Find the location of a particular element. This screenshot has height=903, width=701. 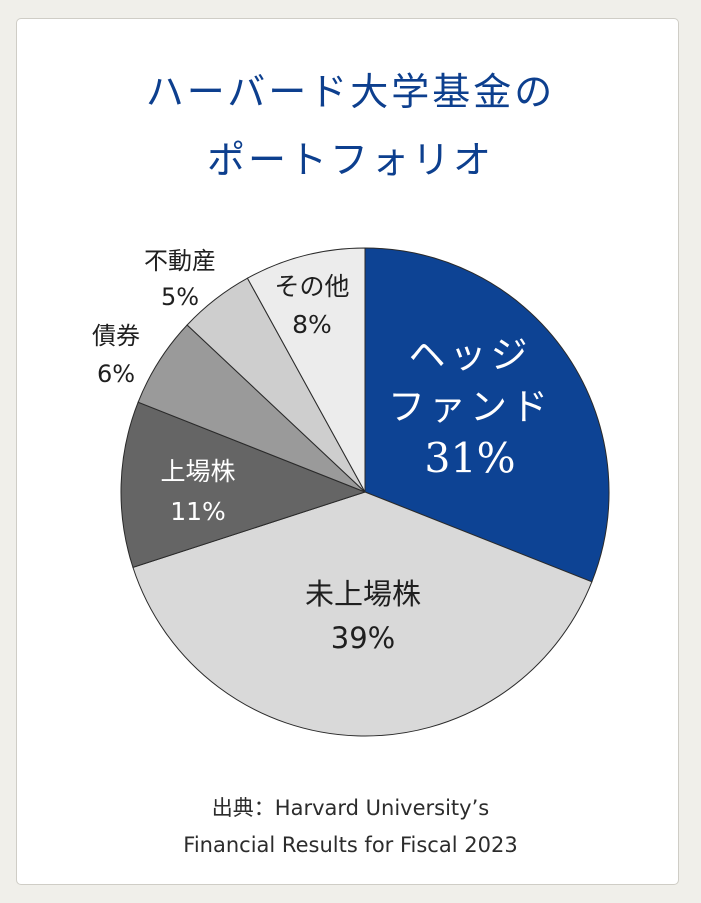

source-line-2: Financial Results for Fiscal 2023 is located at coordinates (350, 845).